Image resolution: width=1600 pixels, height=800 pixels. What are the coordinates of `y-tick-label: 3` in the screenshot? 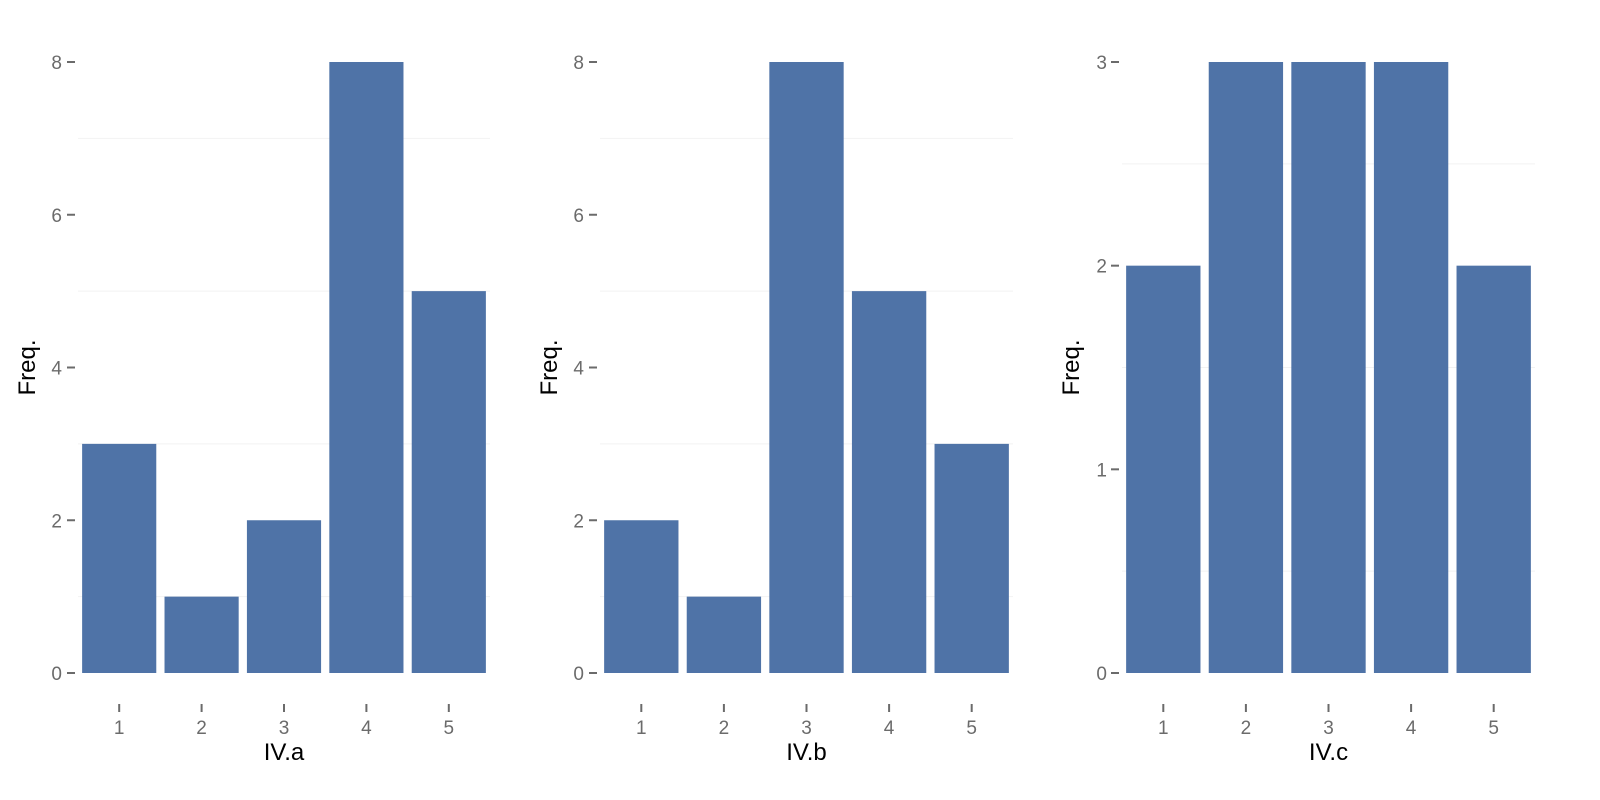 It's located at (1101, 63).